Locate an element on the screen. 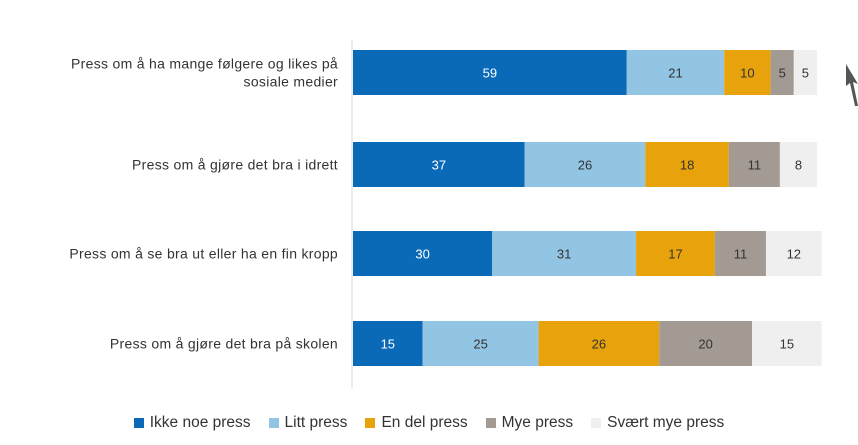 The image size is (858, 445). legend-label: En del press is located at coordinates (424, 422).